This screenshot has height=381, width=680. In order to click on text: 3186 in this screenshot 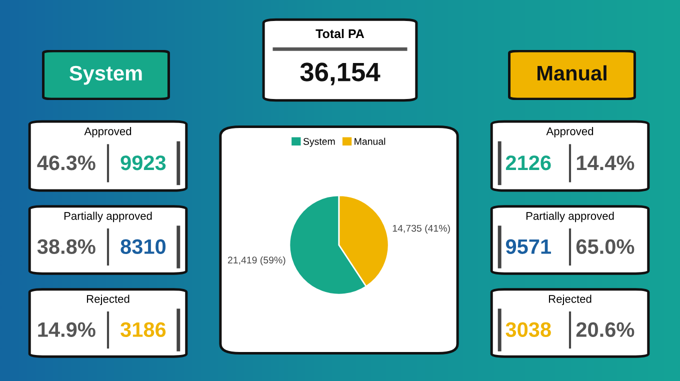, I will do `click(143, 330)`.